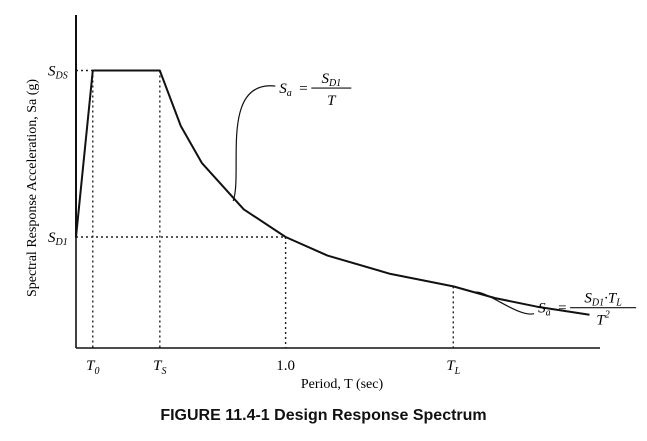  What do you see at coordinates (331, 80) in the screenshot?
I see `equation-numerator: SD1` at bounding box center [331, 80].